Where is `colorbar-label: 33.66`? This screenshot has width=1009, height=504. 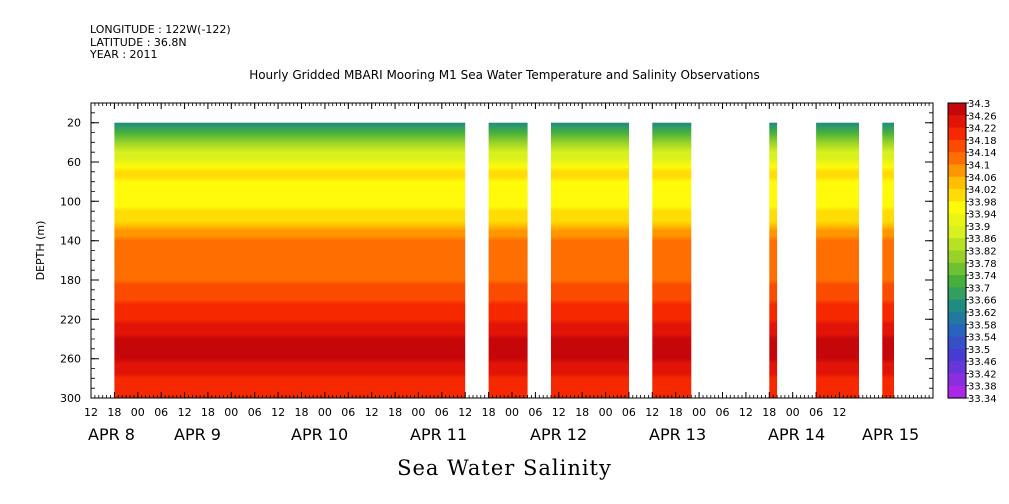 colorbar-label: 33.66 is located at coordinates (982, 301).